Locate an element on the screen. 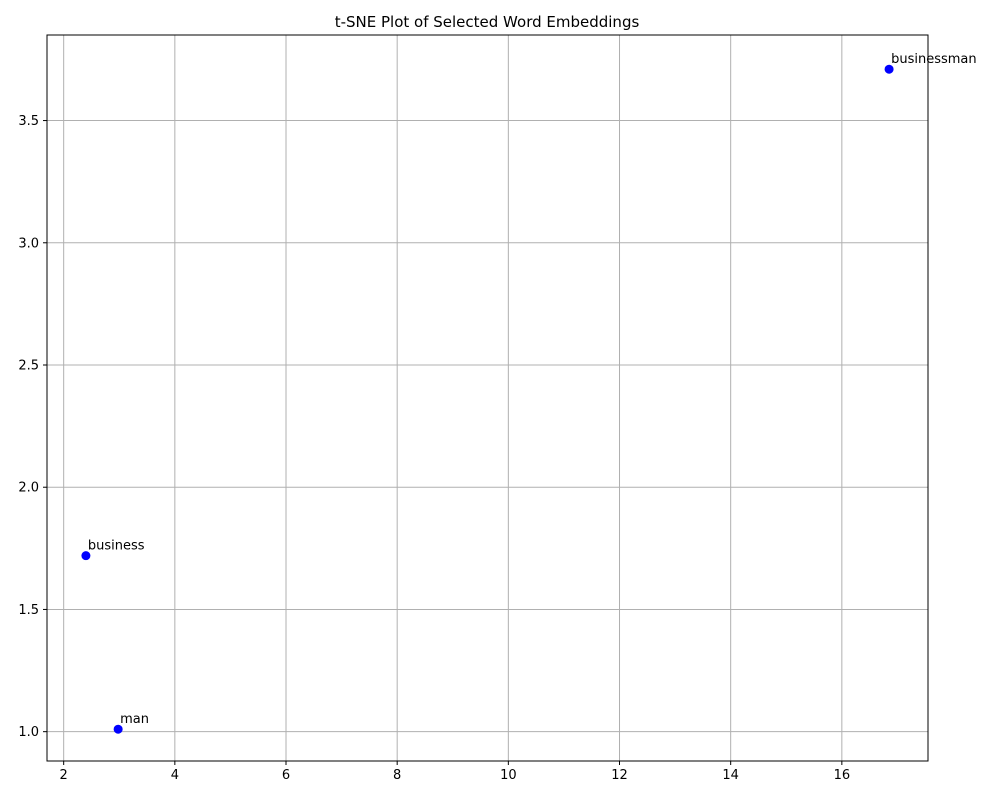  data-point-man is located at coordinates (118, 729).